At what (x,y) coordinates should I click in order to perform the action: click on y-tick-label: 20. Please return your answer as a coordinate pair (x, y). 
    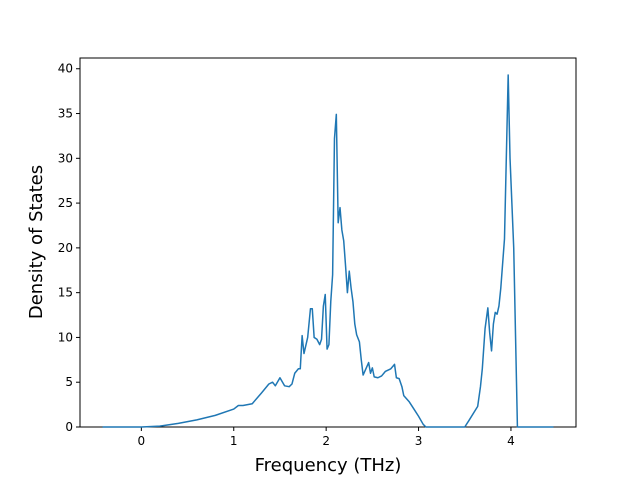
    Looking at the image, I should click on (65, 248).